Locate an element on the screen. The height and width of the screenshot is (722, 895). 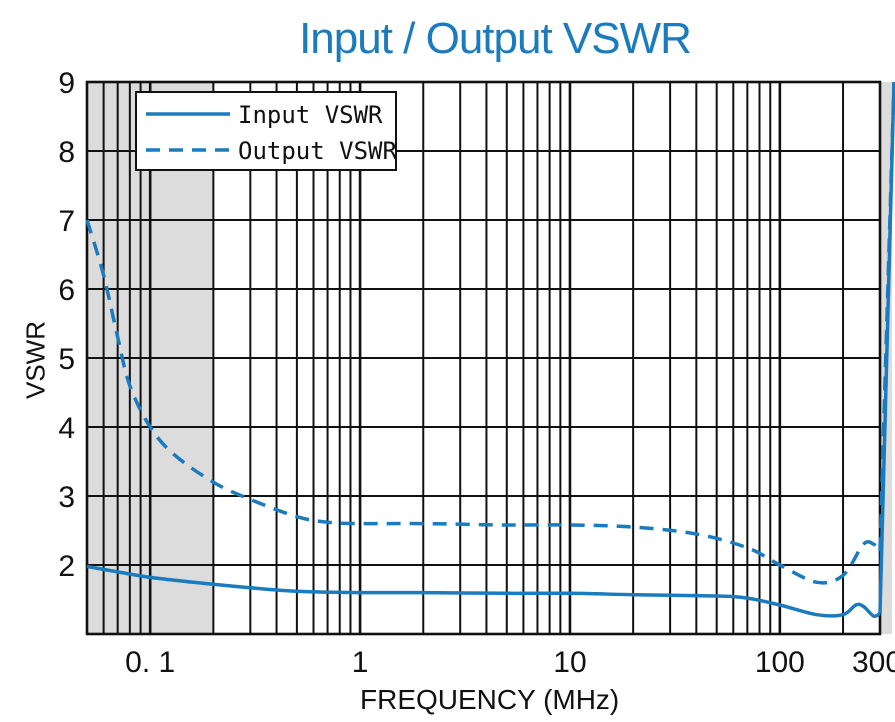
y-tick-label: 3 is located at coordinates (66, 497).